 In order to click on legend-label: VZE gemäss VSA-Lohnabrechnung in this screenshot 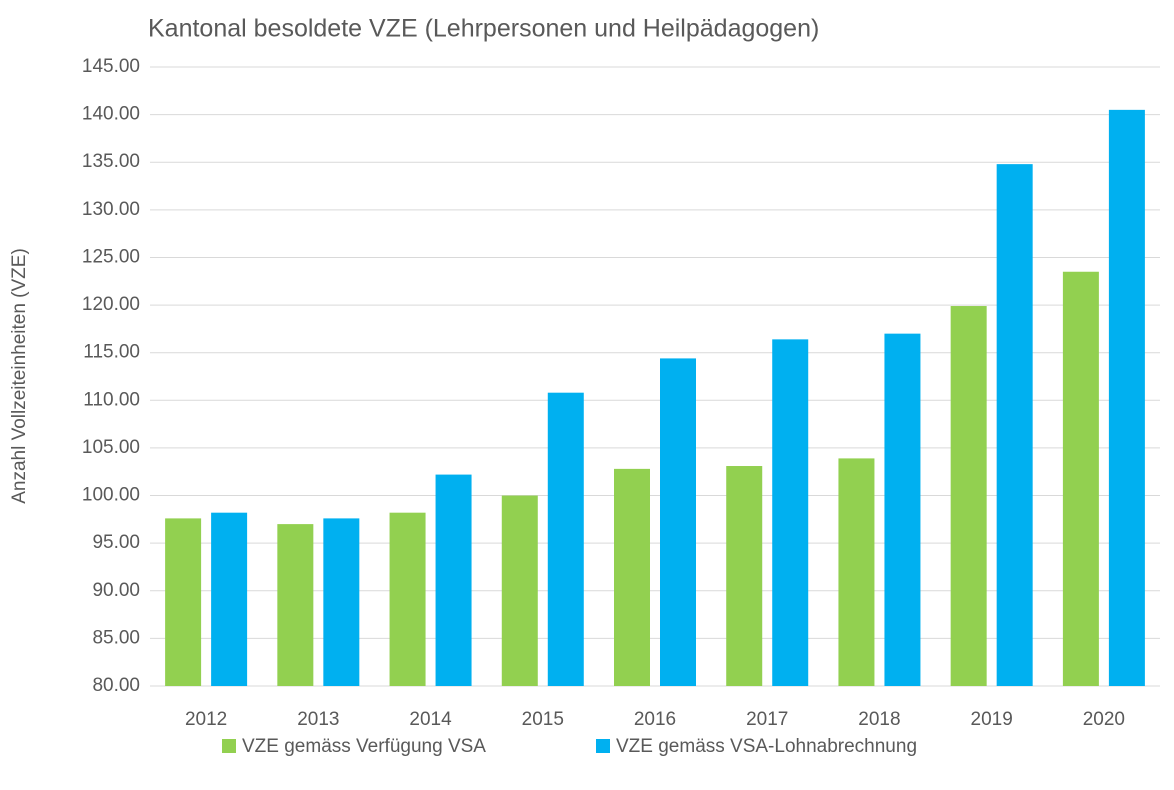, I will do `click(766, 746)`.